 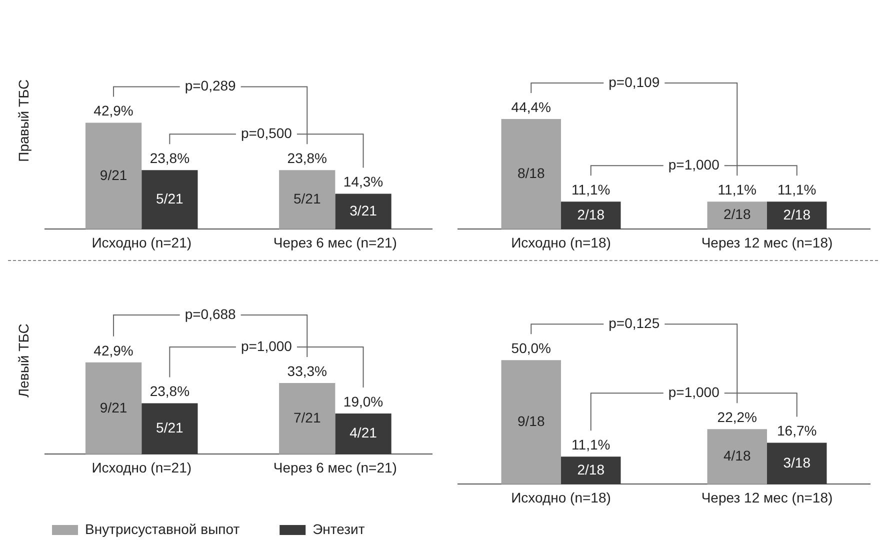 I want to click on legend-label: Внутрисуставной выпот, so click(x=162, y=528).